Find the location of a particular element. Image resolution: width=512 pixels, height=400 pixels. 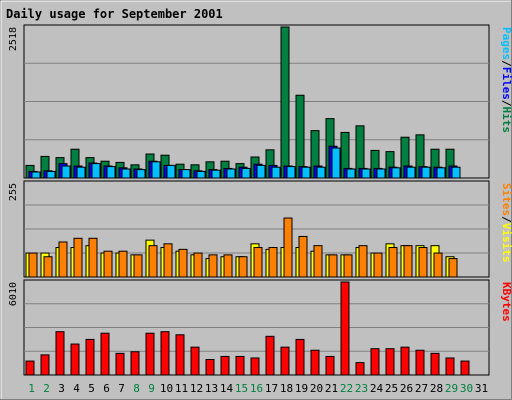

day-label: 9 is located at coordinates (151, 388).